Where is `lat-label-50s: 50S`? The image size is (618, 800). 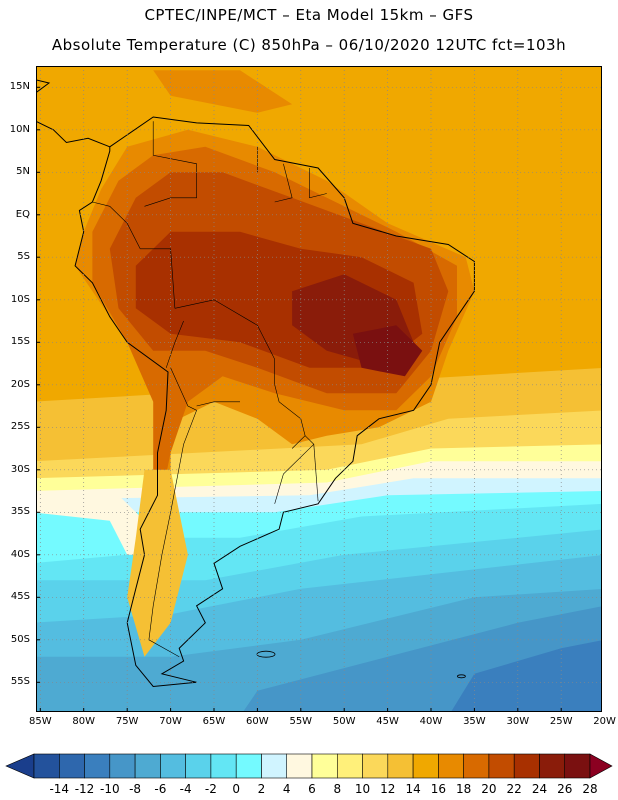
lat-label-50s: 50S is located at coordinates (20, 639).